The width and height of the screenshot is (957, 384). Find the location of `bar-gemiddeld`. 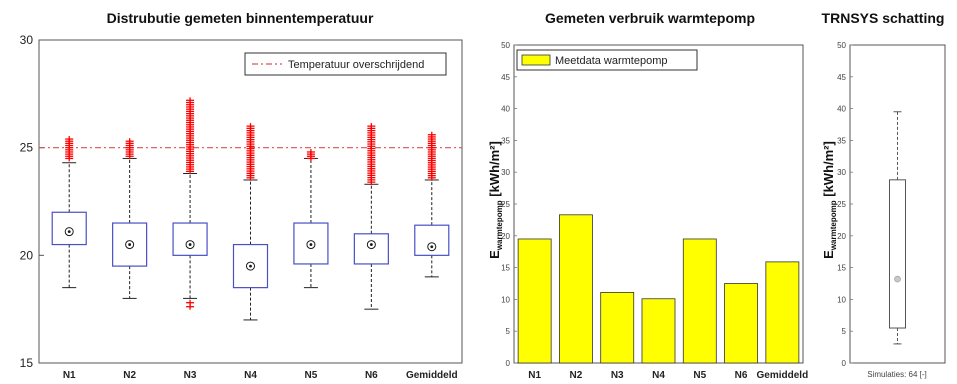

bar-gemiddeld is located at coordinates (782, 312).